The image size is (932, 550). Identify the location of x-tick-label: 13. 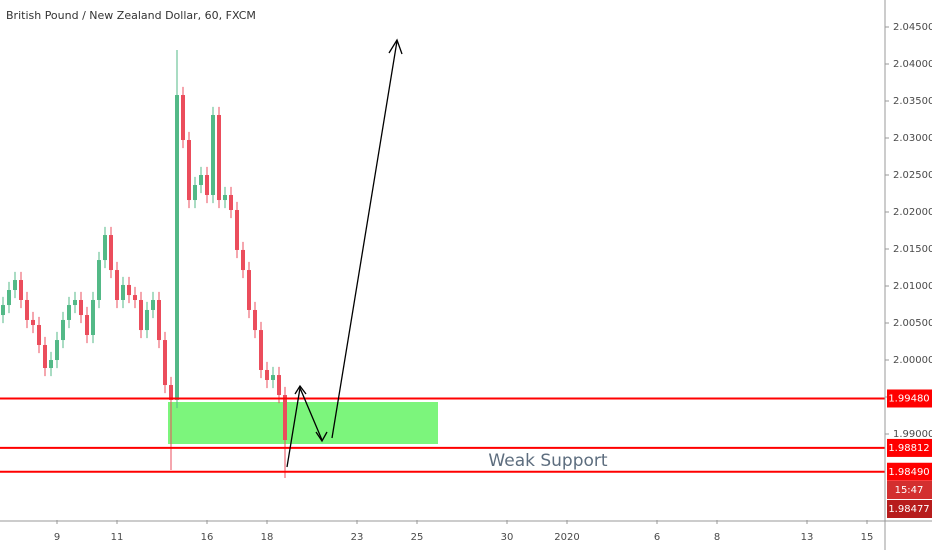
(807, 537).